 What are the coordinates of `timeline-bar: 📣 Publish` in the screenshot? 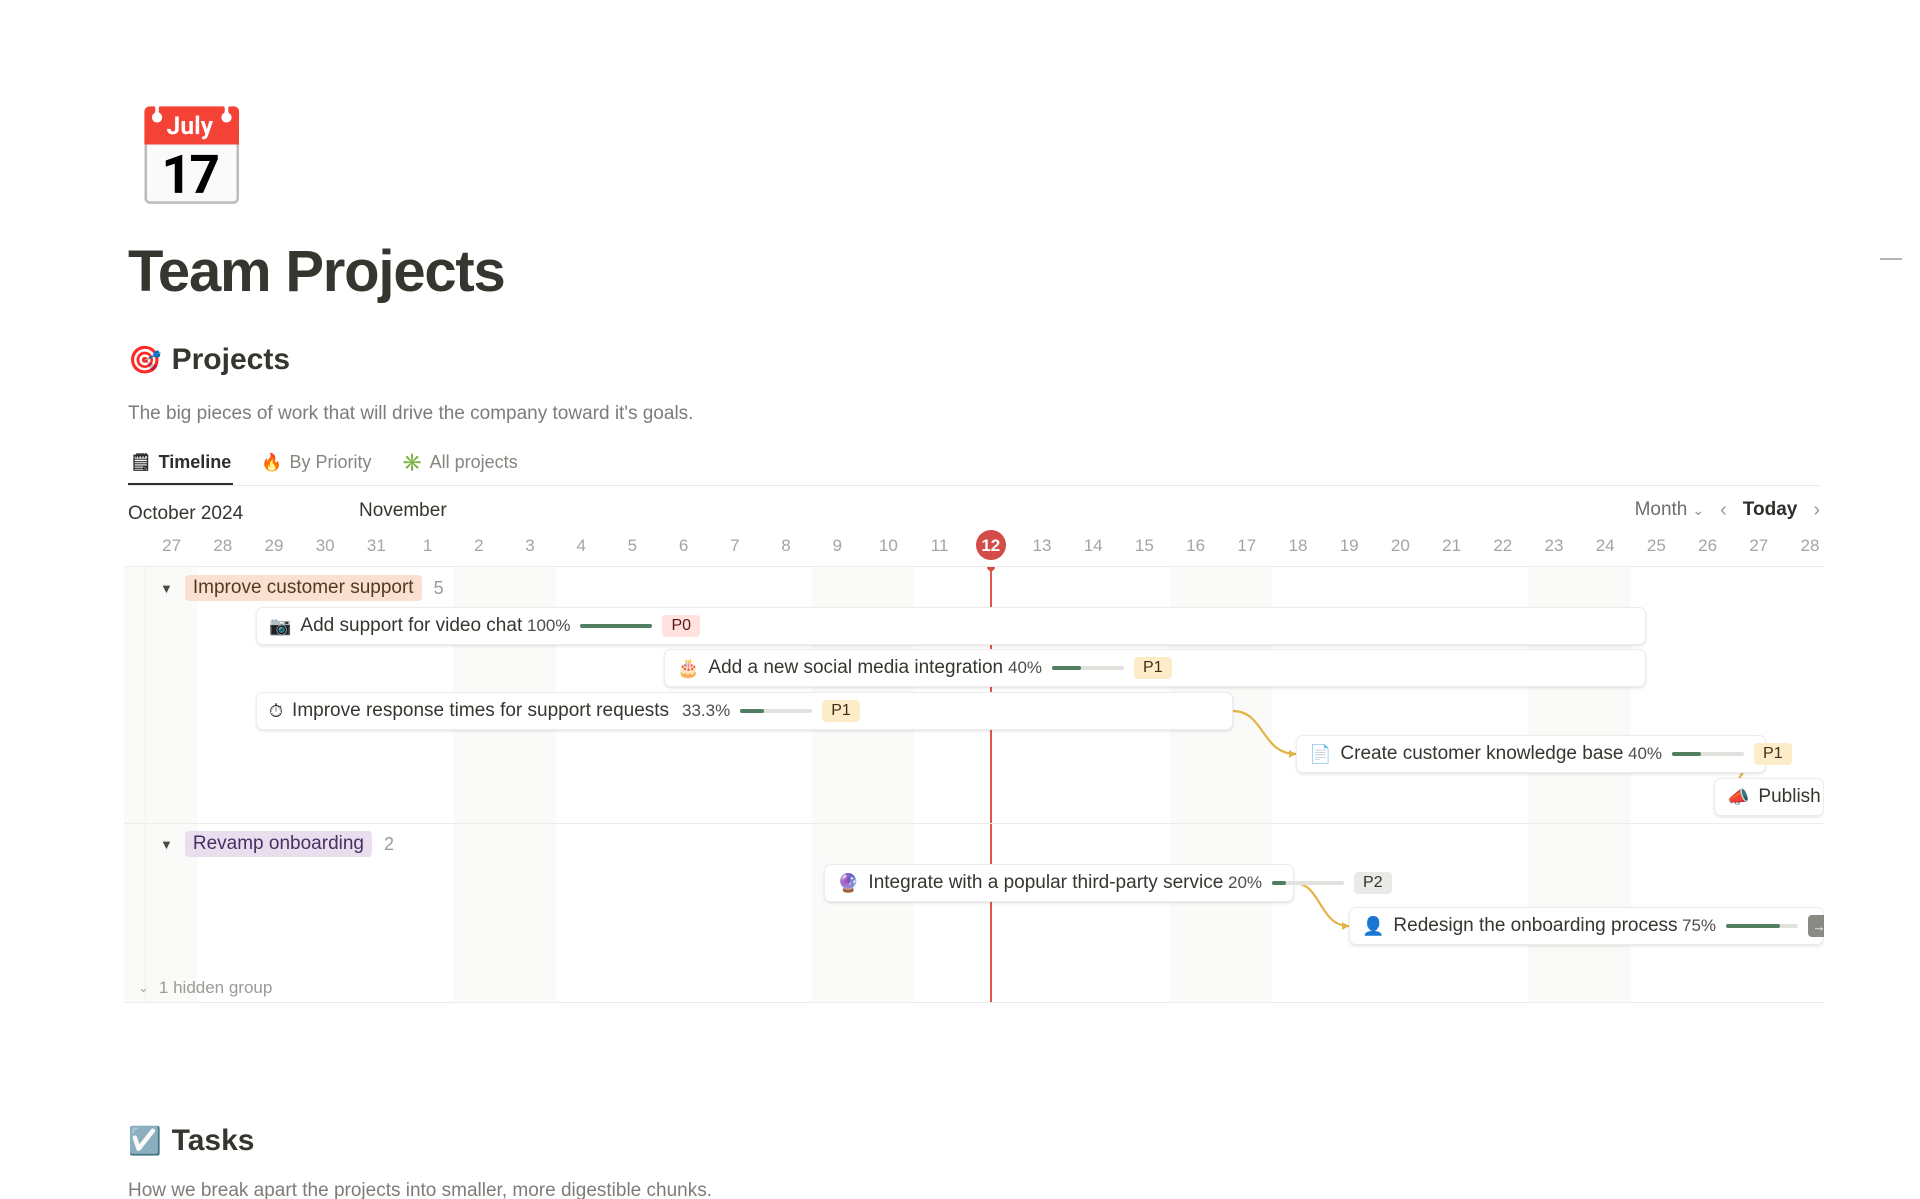 It's located at (1769, 797).